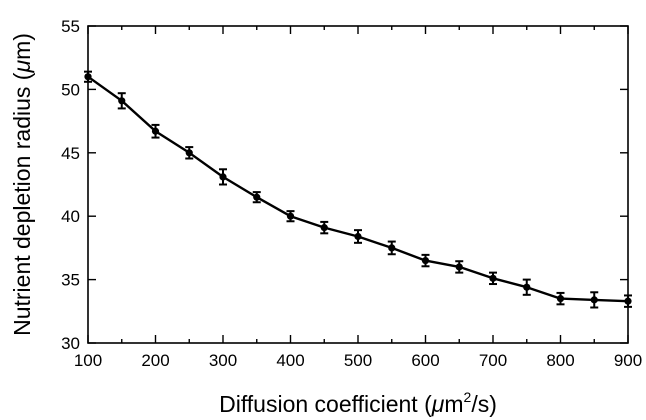  I want to click on y-tick-label: 30, so click(70, 343).